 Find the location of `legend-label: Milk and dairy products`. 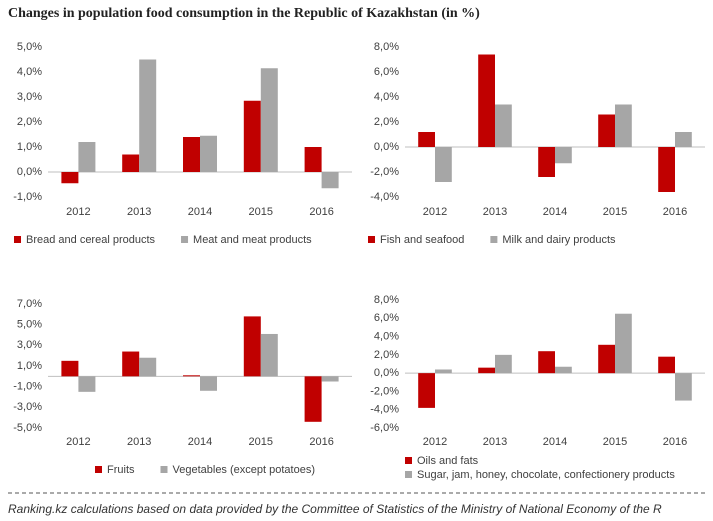

legend-label: Milk and dairy products is located at coordinates (559, 240).